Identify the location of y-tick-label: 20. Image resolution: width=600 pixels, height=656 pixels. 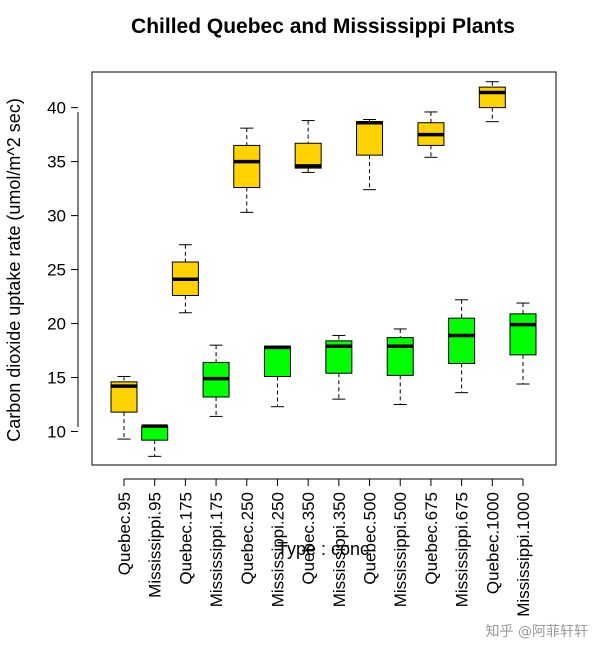
(56, 324).